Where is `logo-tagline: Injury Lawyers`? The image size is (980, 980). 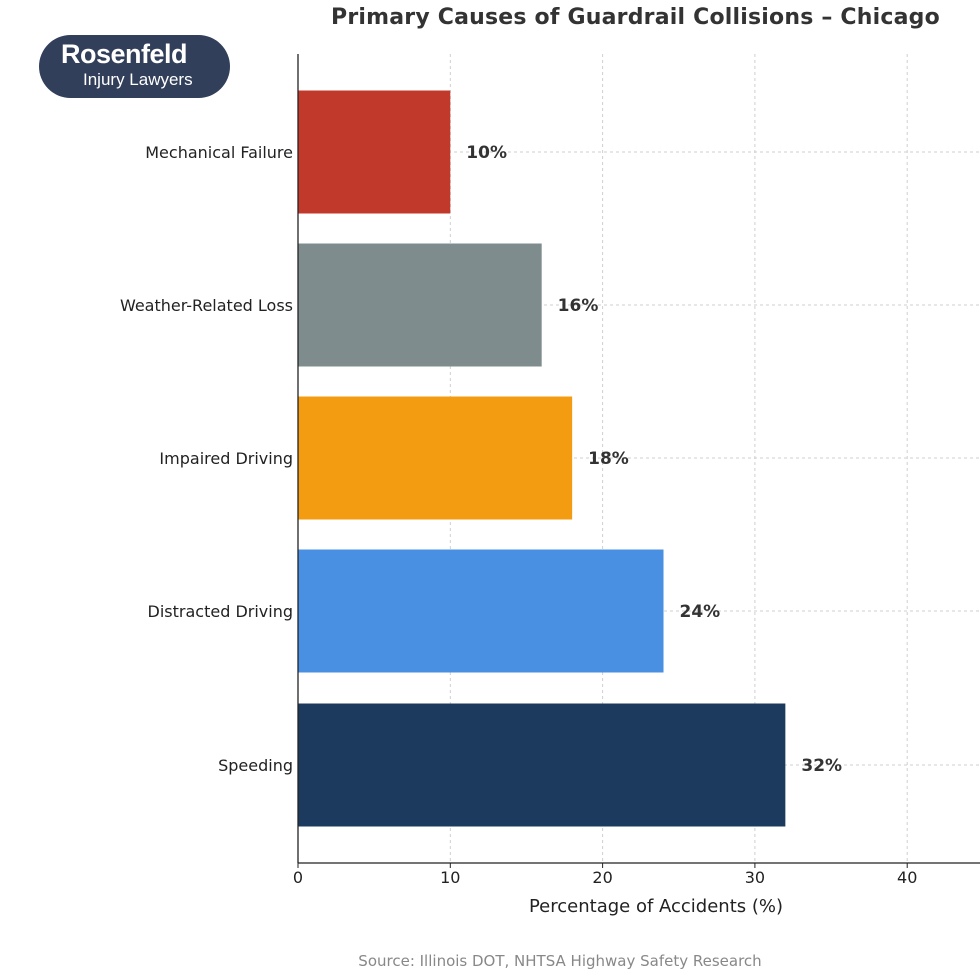
logo-tagline: Injury Lawyers is located at coordinates (138, 79).